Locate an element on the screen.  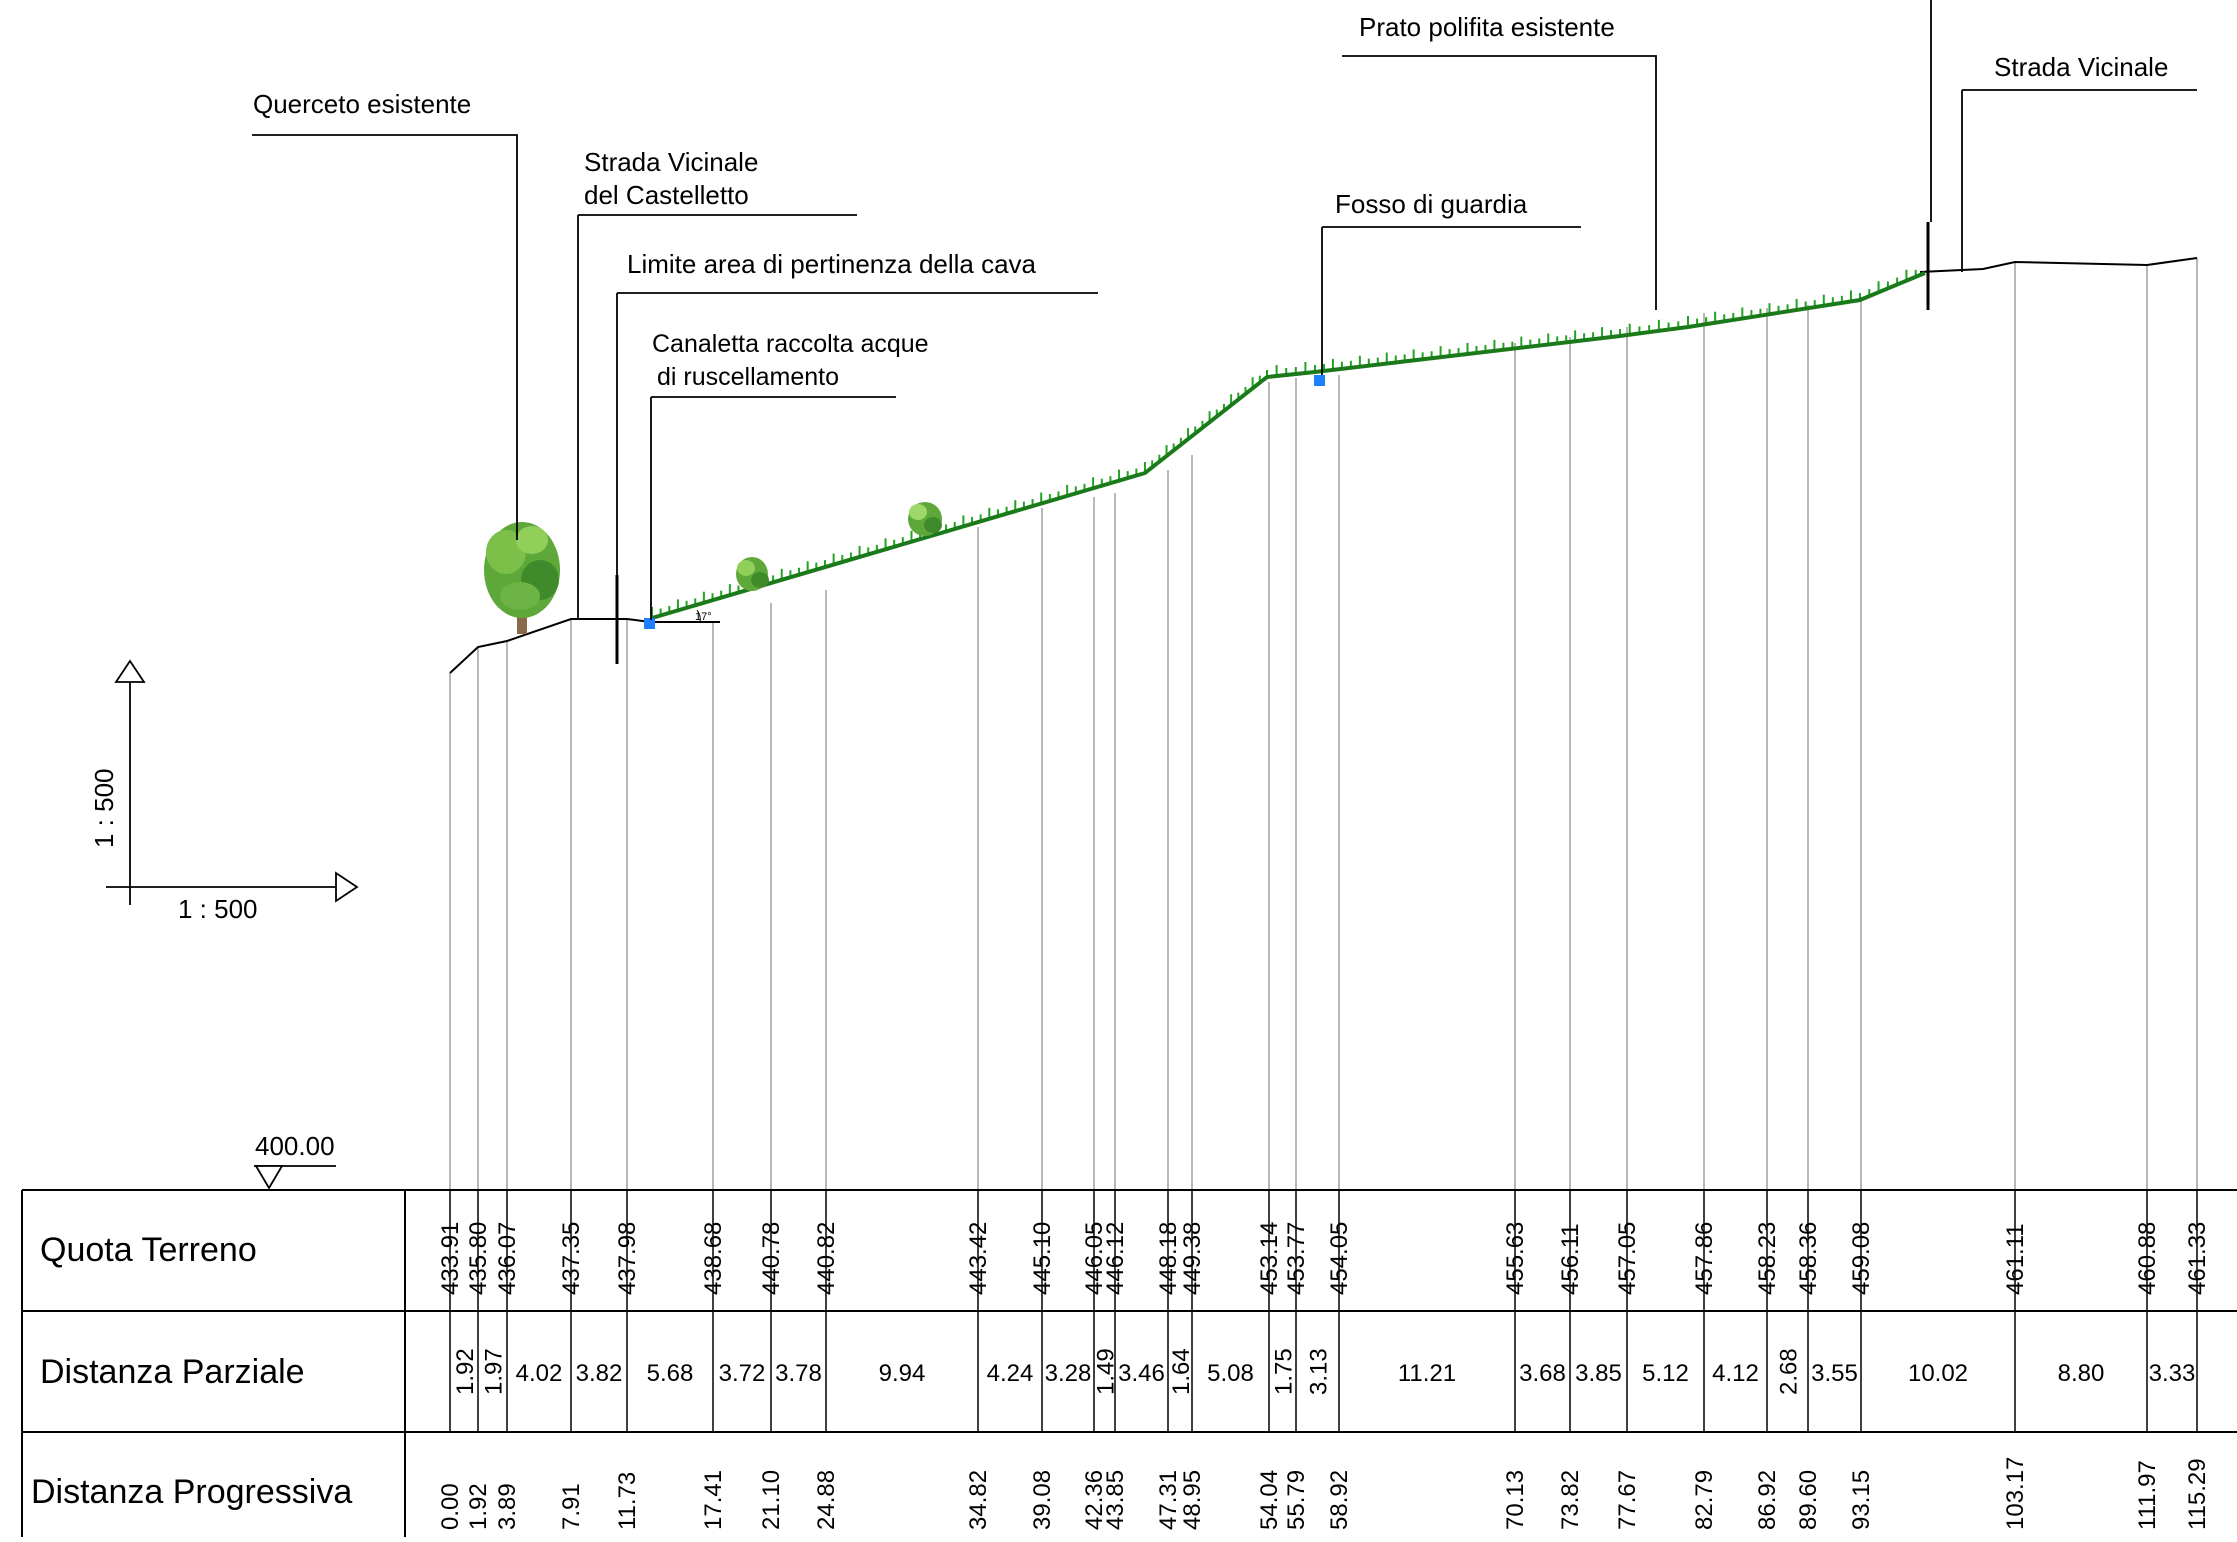
progressiva-value: 86.92 is located at coordinates (1767, 1500).